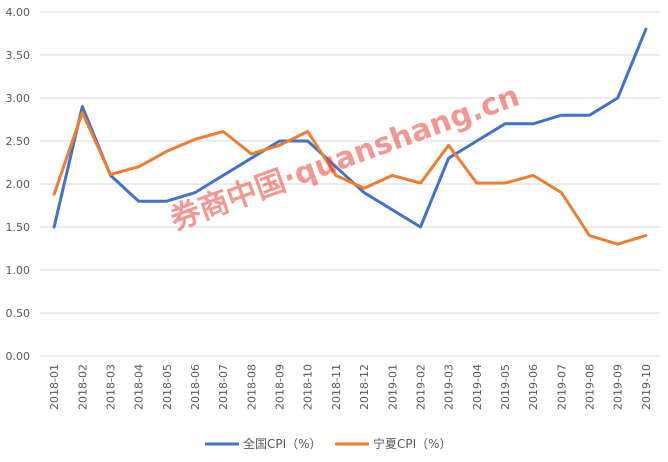 This screenshot has width=668, height=462. What do you see at coordinates (449, 387) in the screenshot?
I see `x-tick-label: 2019-03` at bounding box center [449, 387].